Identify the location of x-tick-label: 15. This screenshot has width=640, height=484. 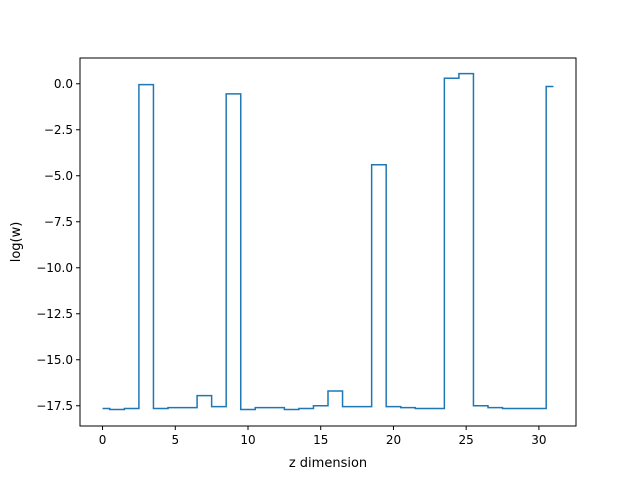
(320, 440).